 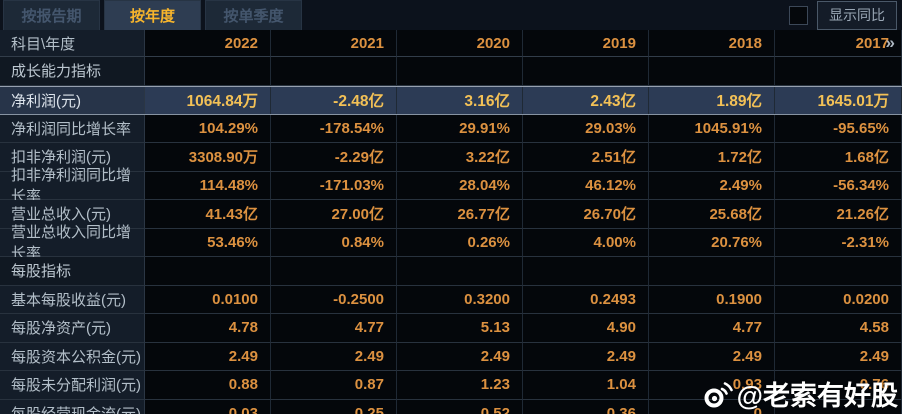 I want to click on value-cell: 26.77亿, so click(x=460, y=214).